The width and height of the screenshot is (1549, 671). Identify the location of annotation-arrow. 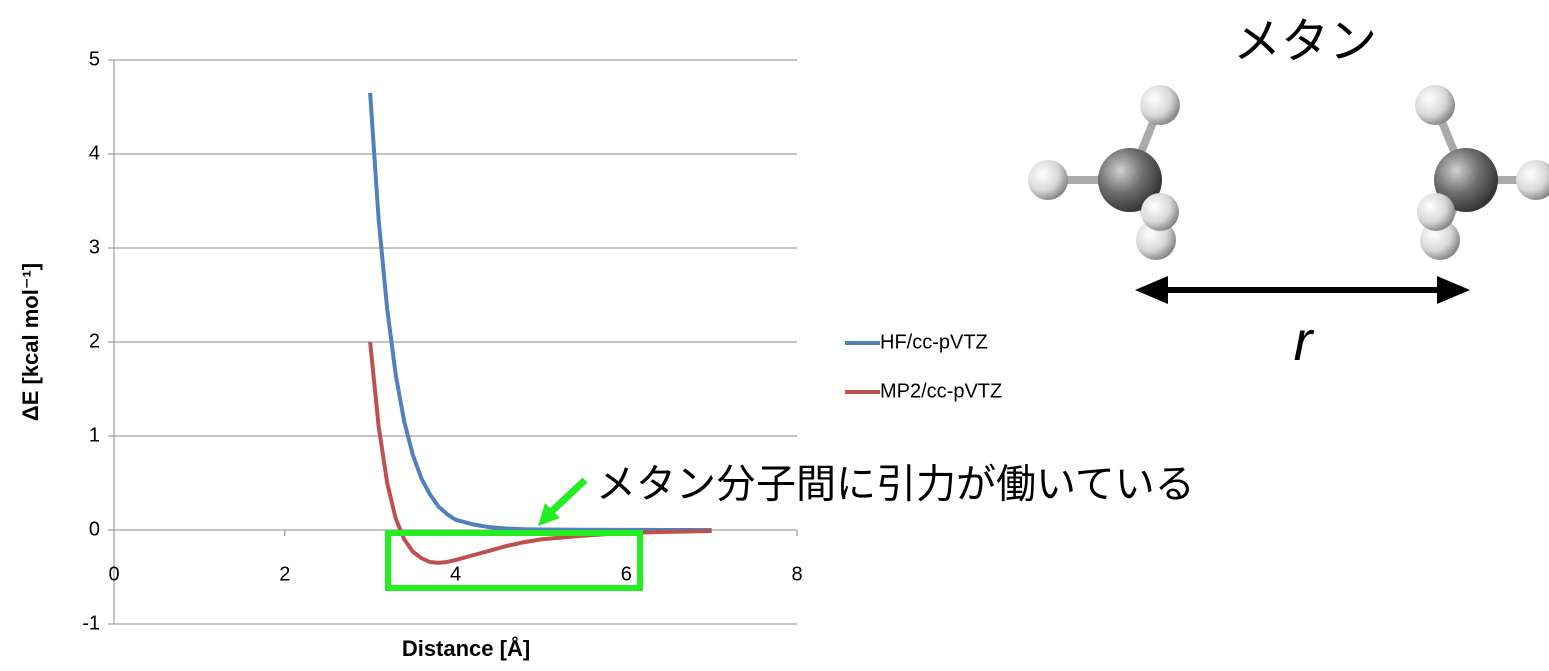
(568, 495).